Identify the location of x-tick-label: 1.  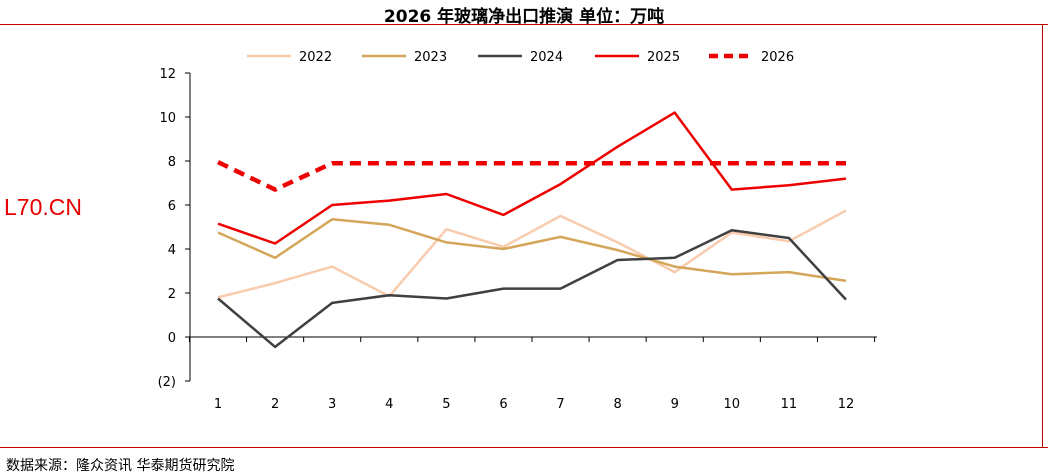
(218, 404).